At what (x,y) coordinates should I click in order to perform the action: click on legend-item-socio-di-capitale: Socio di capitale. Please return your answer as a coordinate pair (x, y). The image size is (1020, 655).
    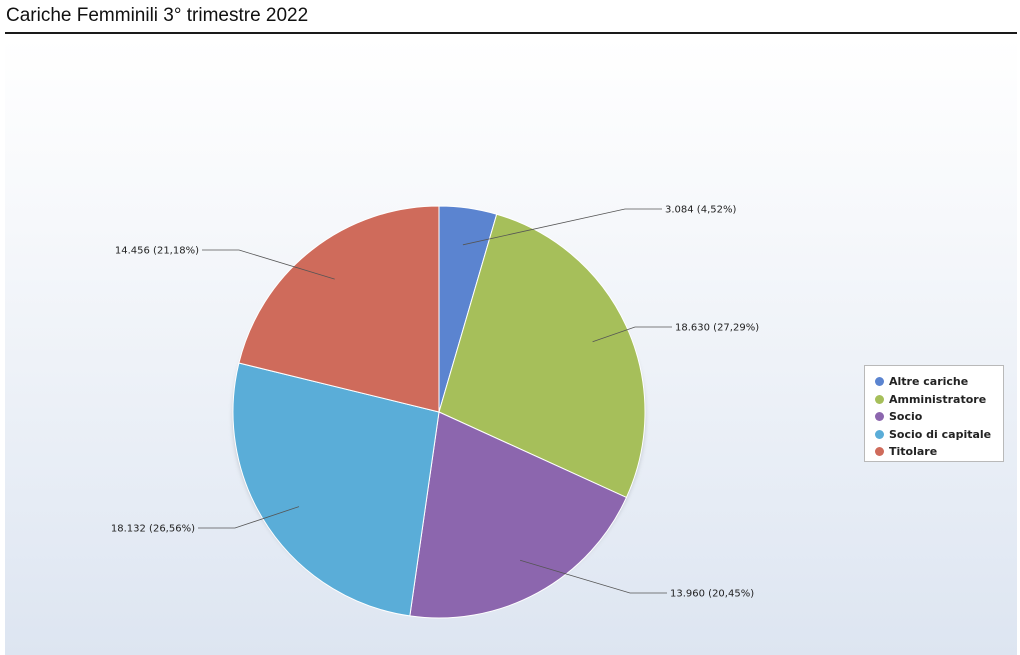
    Looking at the image, I should click on (939, 435).